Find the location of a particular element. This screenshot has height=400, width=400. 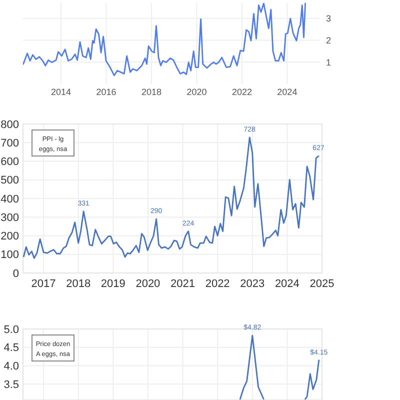

x-tick-label: 2017 is located at coordinates (43, 284).